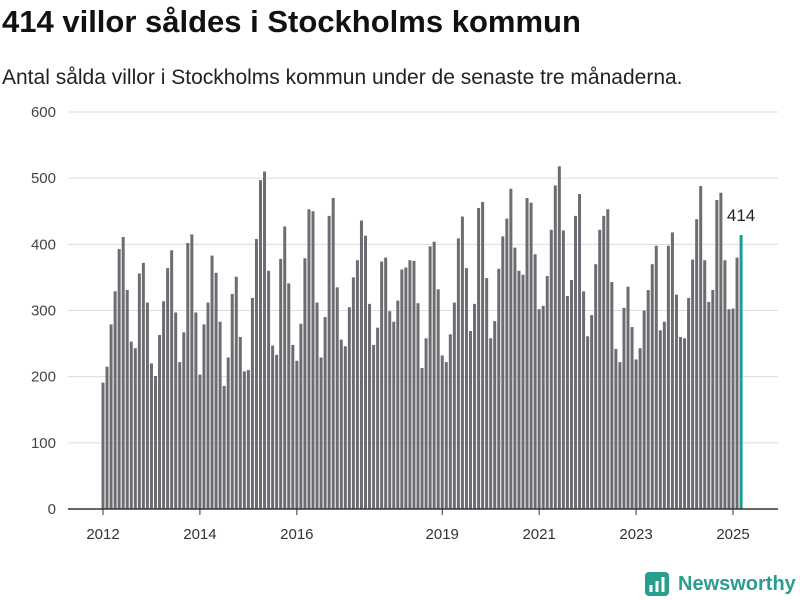  I want to click on x-axis: 2012 2014 2016 2019 2021 2023 2025, so click(423, 525).